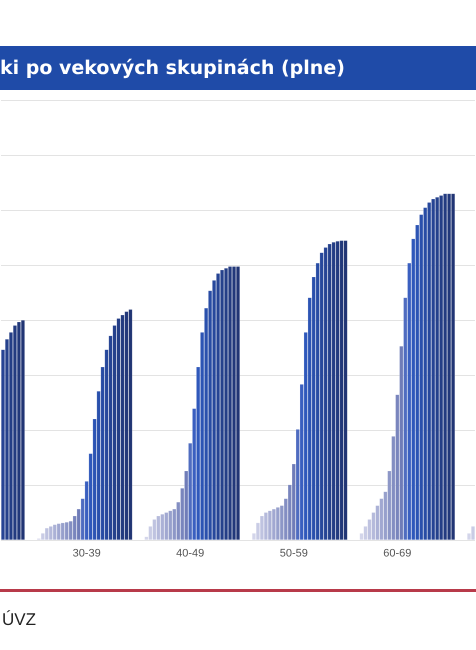  I want to click on x-tick-label: 30-39, so click(86, 554).